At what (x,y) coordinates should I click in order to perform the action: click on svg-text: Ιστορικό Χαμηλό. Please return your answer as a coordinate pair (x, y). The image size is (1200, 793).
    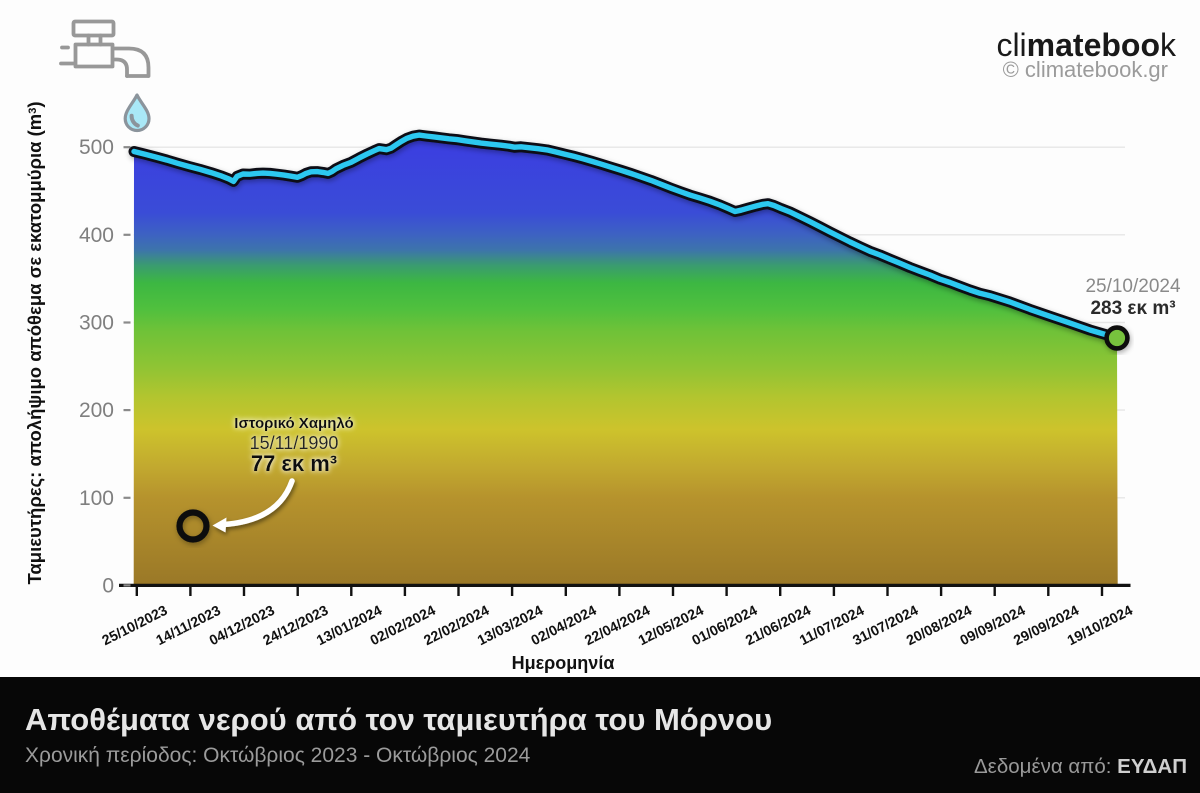
    Looking at the image, I should click on (293, 423).